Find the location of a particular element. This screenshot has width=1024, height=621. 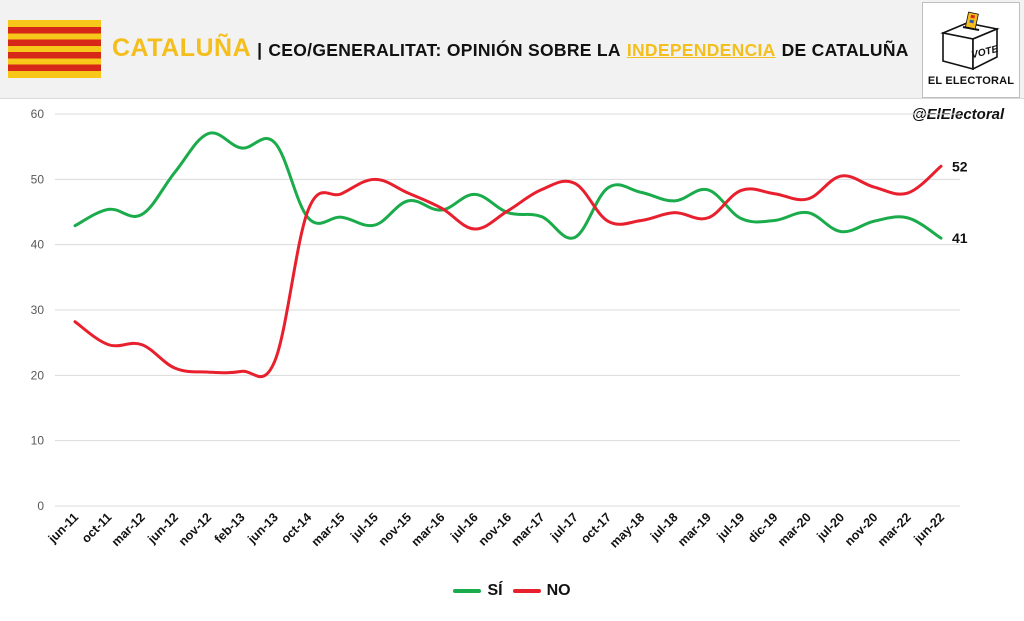

title-highlight: INDEPENDENCIA is located at coordinates (701, 50).